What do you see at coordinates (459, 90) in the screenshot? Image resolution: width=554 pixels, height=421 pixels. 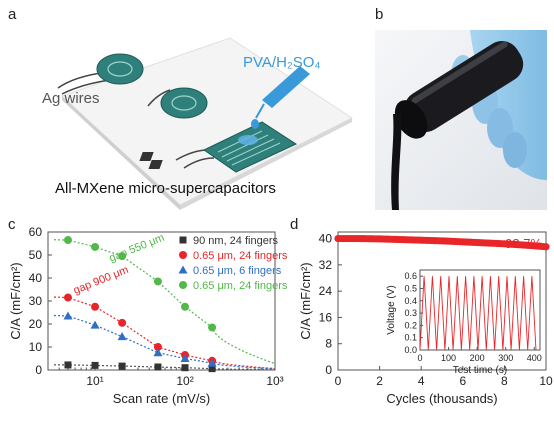 I see `vial` at bounding box center [459, 90].